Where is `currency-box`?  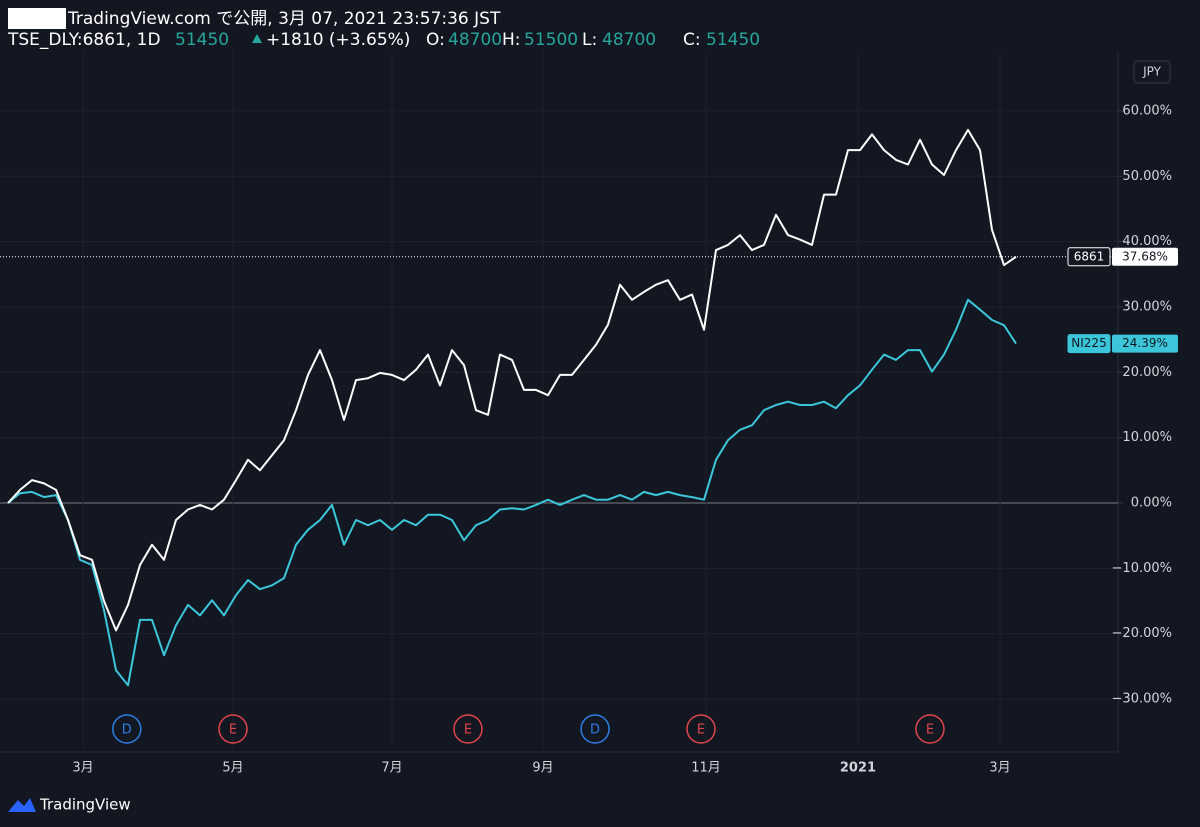 currency-box is located at coordinates (1152, 72).